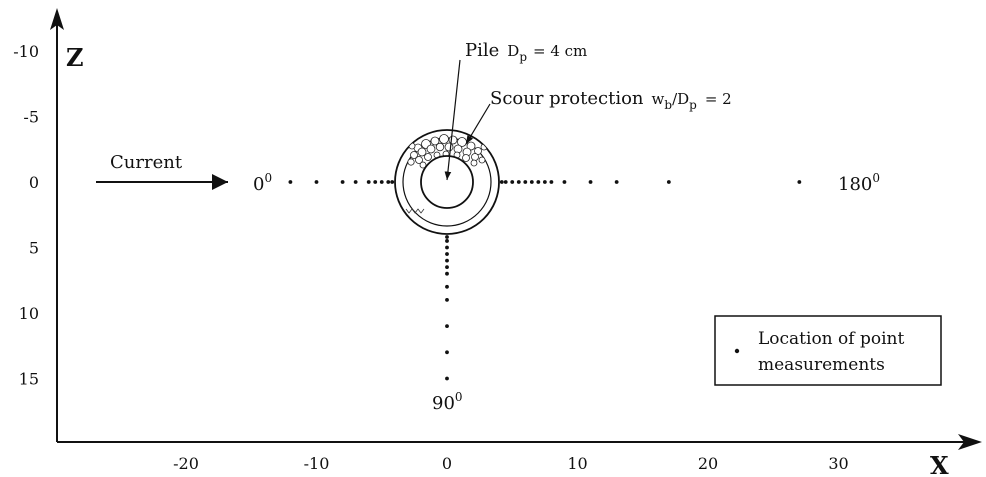  I want to click on current-label: Current, so click(146, 162).